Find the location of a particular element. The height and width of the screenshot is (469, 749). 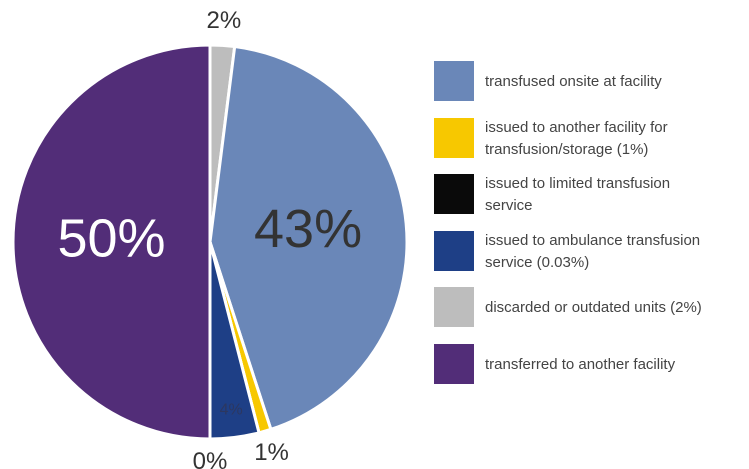

slice-label: 0% is located at coordinates (210, 458).